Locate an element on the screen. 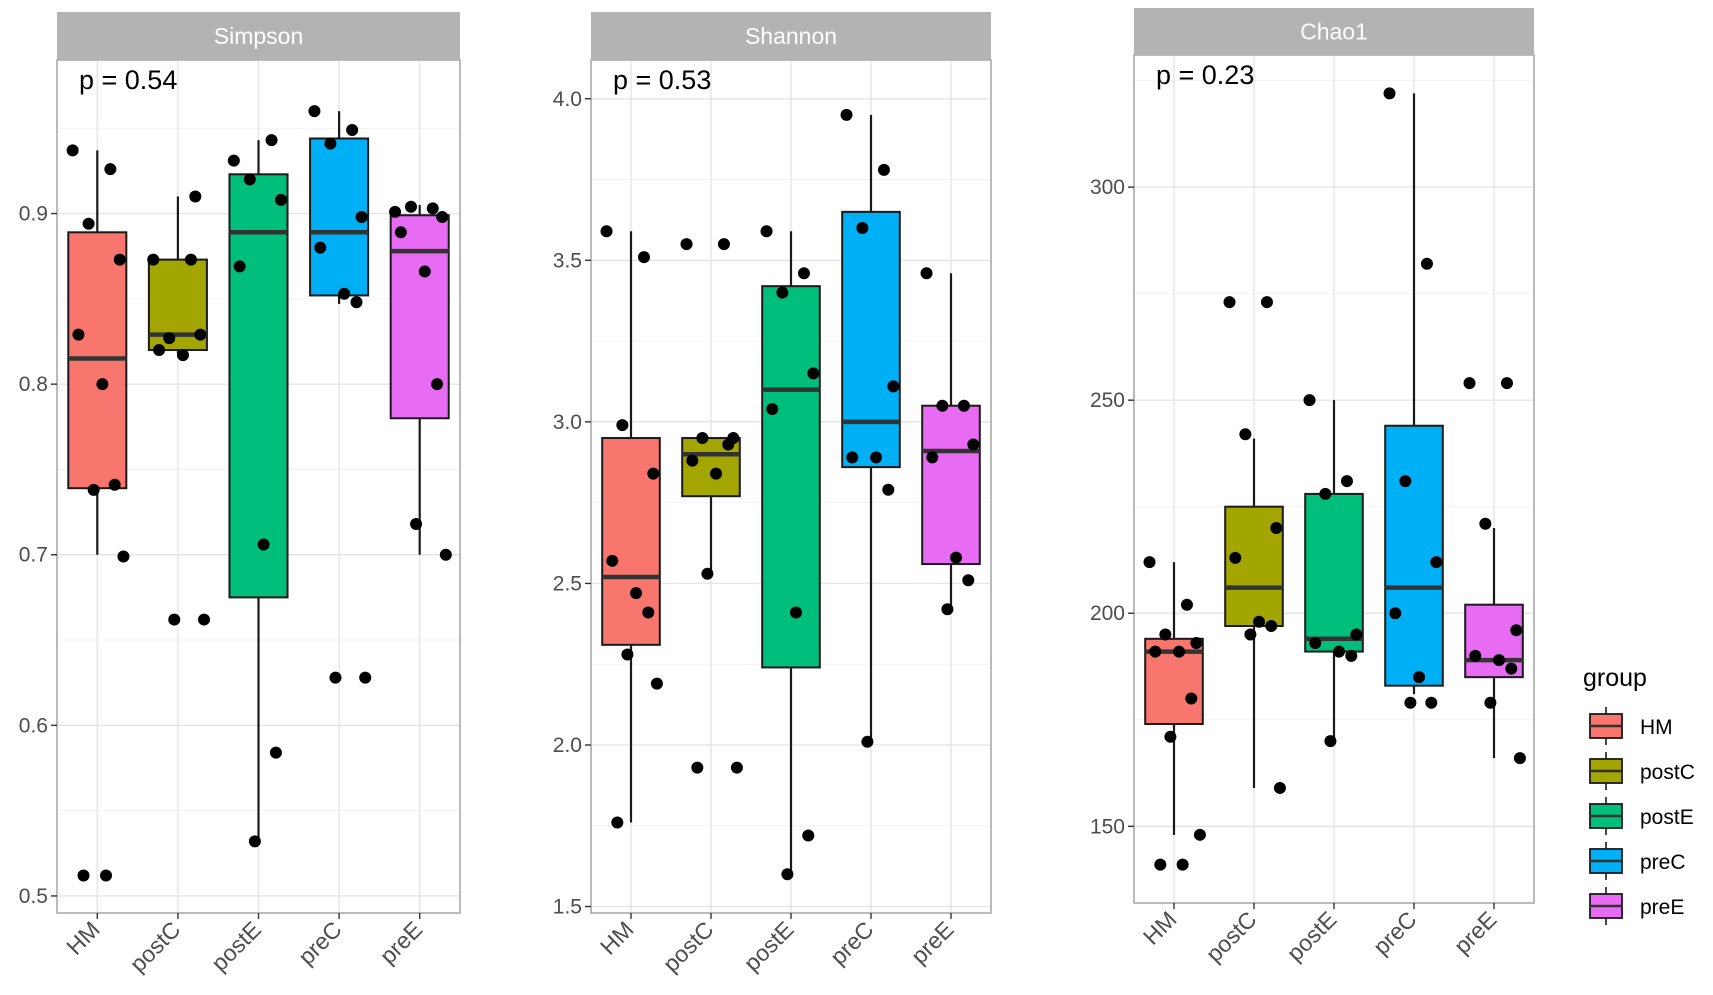 The width and height of the screenshot is (1713, 995). legend-entry-pree: preE is located at coordinates (1636, 906).